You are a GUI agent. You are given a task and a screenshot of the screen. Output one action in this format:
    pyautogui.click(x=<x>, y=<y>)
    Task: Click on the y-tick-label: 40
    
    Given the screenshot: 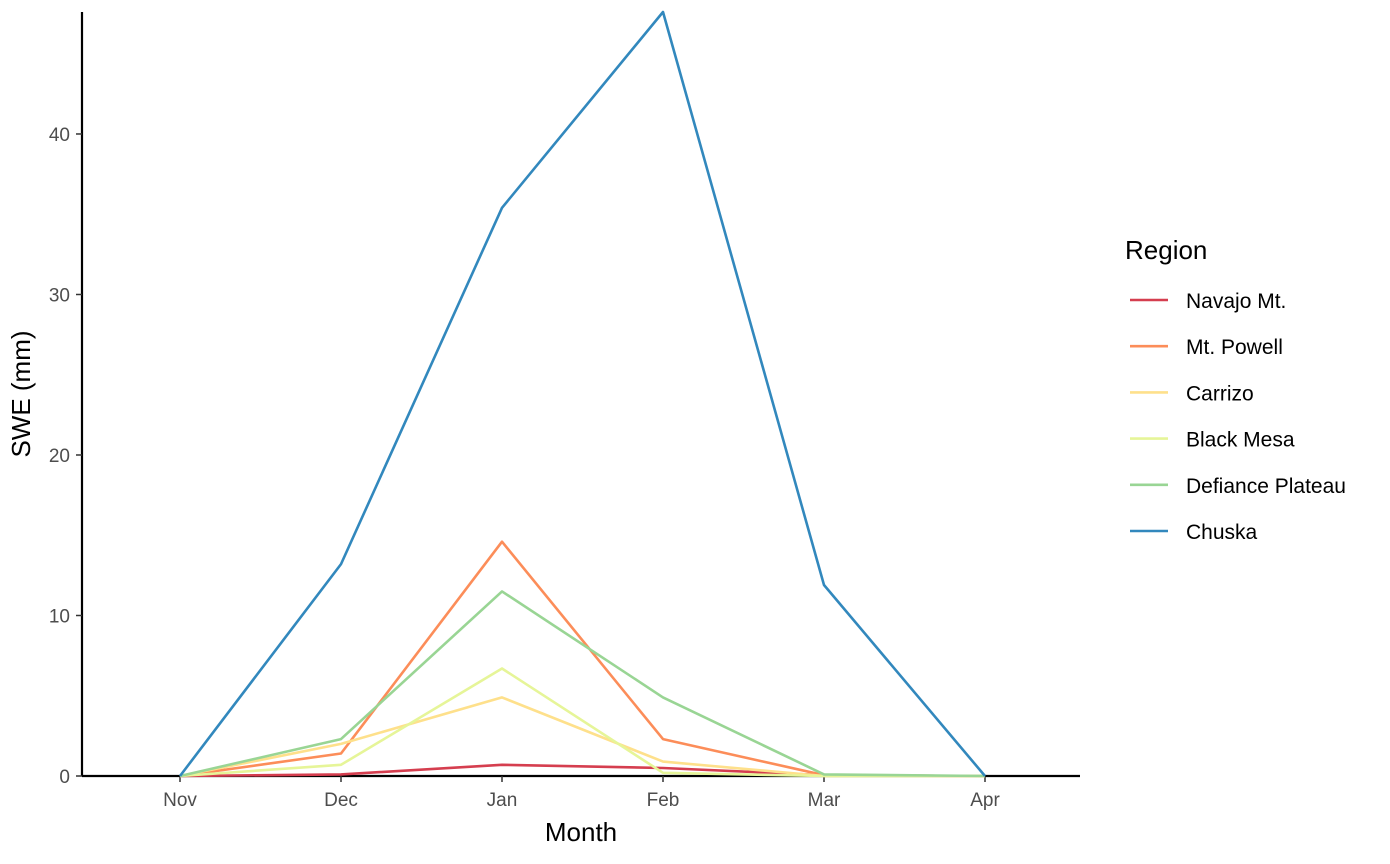 What is the action you would take?
    pyautogui.click(x=59, y=135)
    